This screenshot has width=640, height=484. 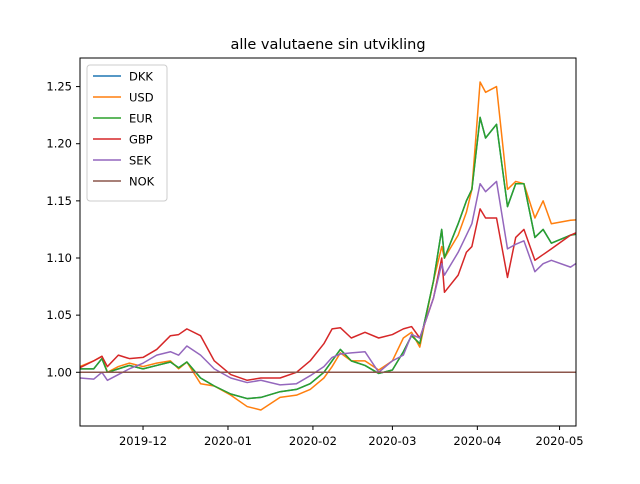 I want to click on chart-title: alle valutaene sin utvikling, so click(x=327, y=45).